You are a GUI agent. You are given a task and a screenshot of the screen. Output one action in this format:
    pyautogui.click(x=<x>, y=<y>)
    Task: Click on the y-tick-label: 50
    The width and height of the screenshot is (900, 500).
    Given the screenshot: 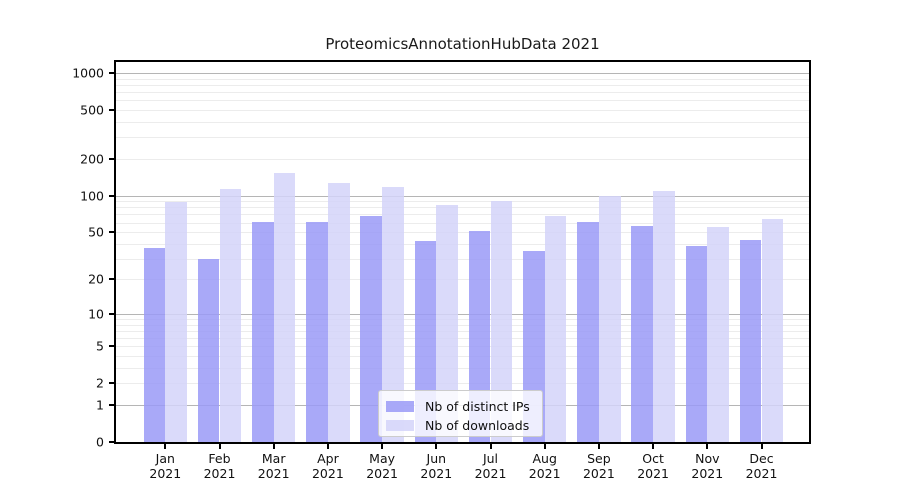 What is the action you would take?
    pyautogui.click(x=96, y=232)
    